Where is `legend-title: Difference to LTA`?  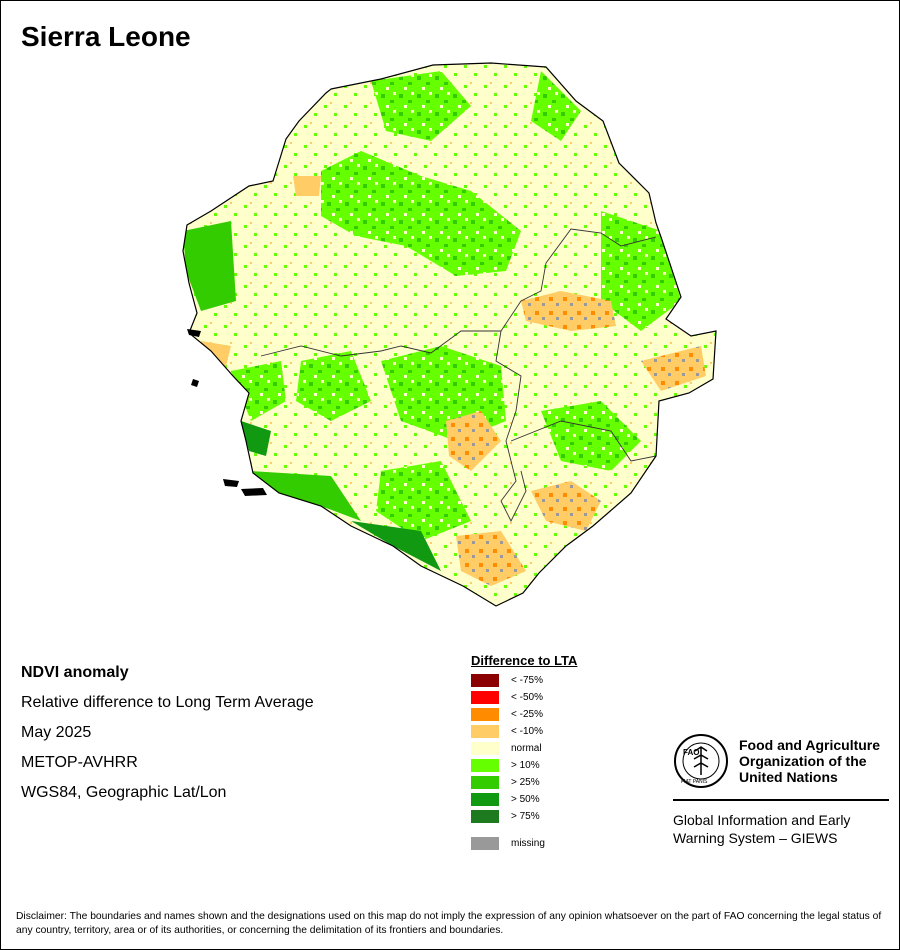 legend-title: Difference to LTA is located at coordinates (524, 660).